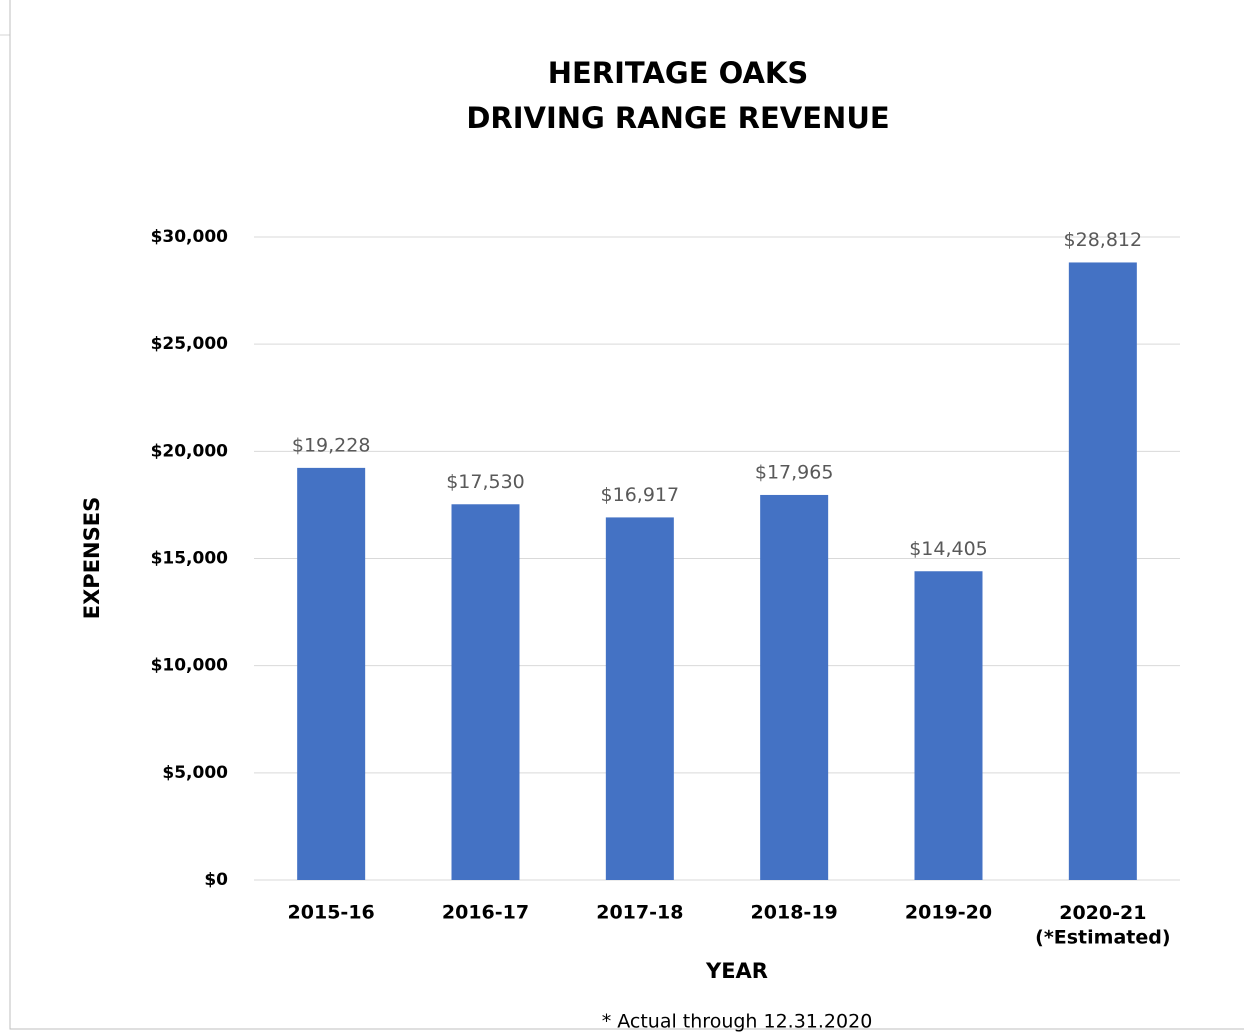  I want to click on chart-title: HERITAGE OAKS, so click(678, 73).